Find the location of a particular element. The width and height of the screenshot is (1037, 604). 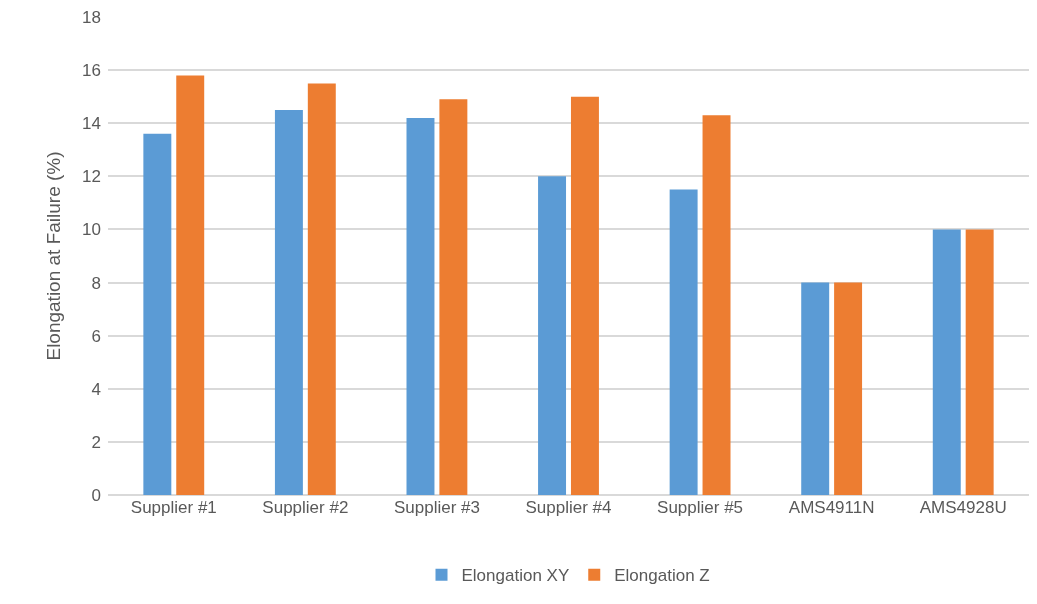

x-tick-label: AMS4911N is located at coordinates (831, 507).